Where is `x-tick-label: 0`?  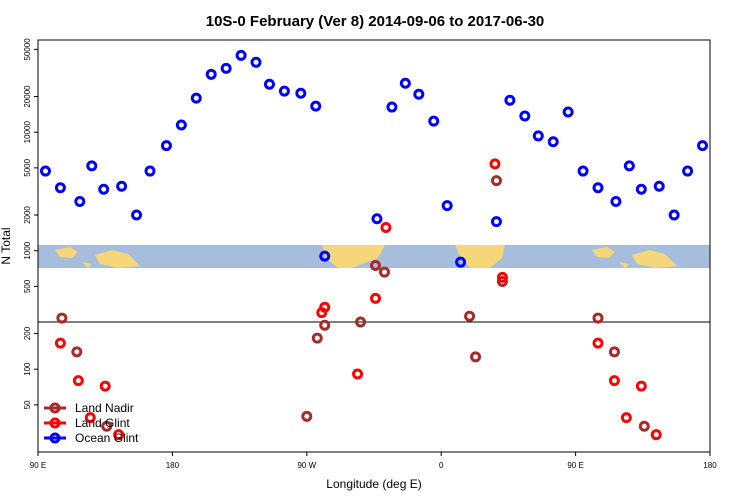 x-tick-label: 0 is located at coordinates (441, 465).